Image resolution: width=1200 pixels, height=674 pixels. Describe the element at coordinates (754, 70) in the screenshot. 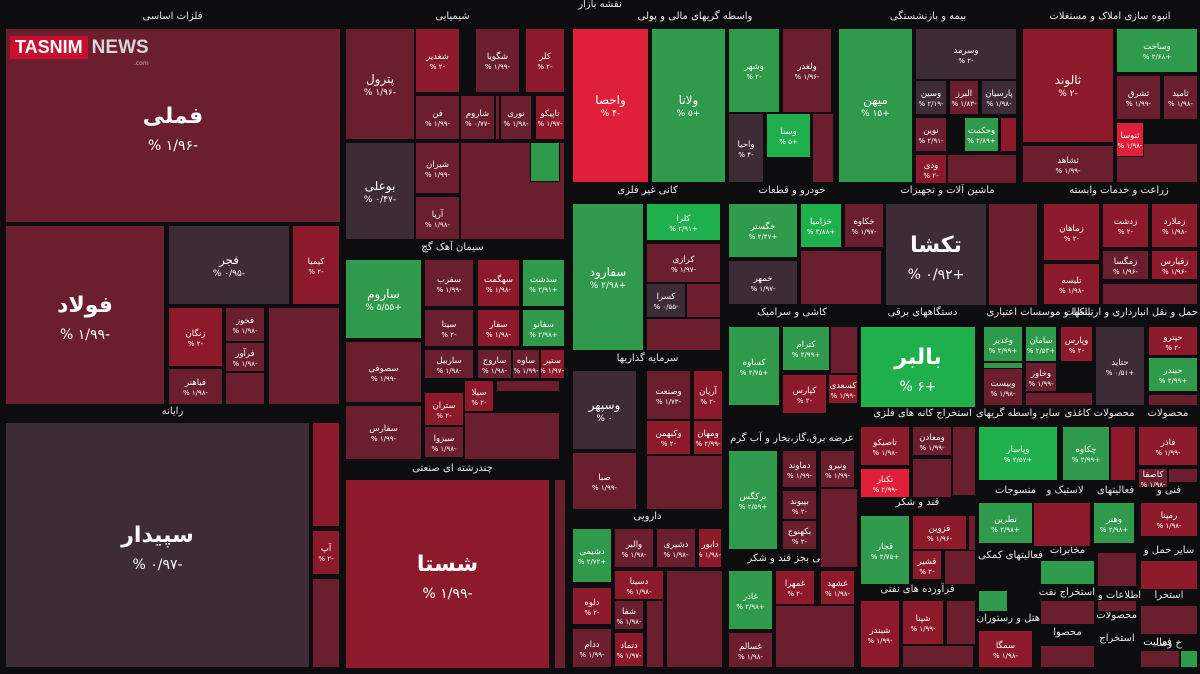

I see `stock-tile: وشهر -۲ %` at that location.